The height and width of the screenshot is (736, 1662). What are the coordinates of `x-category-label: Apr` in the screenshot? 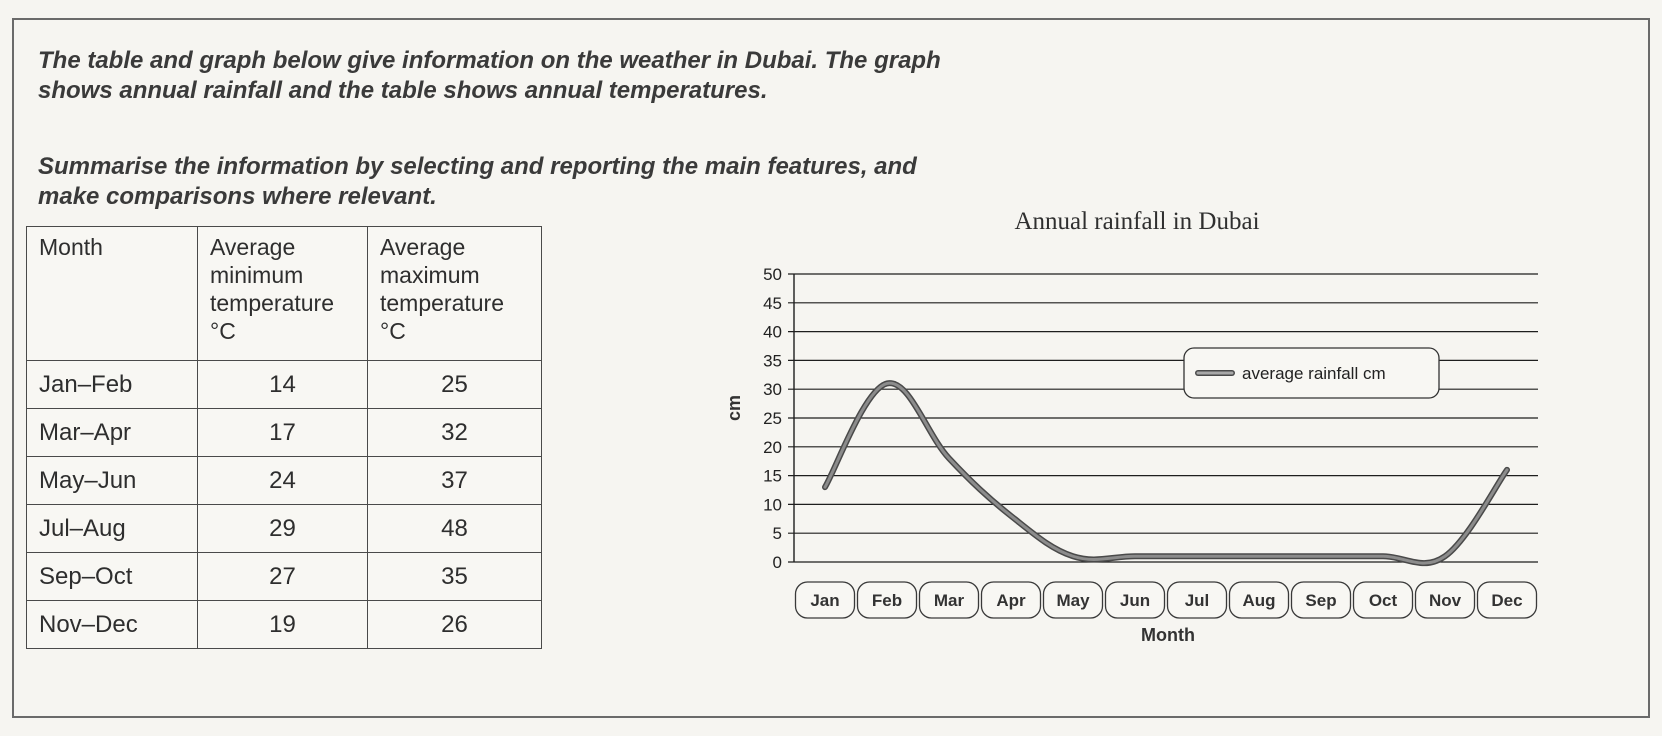 It's located at (1011, 600).